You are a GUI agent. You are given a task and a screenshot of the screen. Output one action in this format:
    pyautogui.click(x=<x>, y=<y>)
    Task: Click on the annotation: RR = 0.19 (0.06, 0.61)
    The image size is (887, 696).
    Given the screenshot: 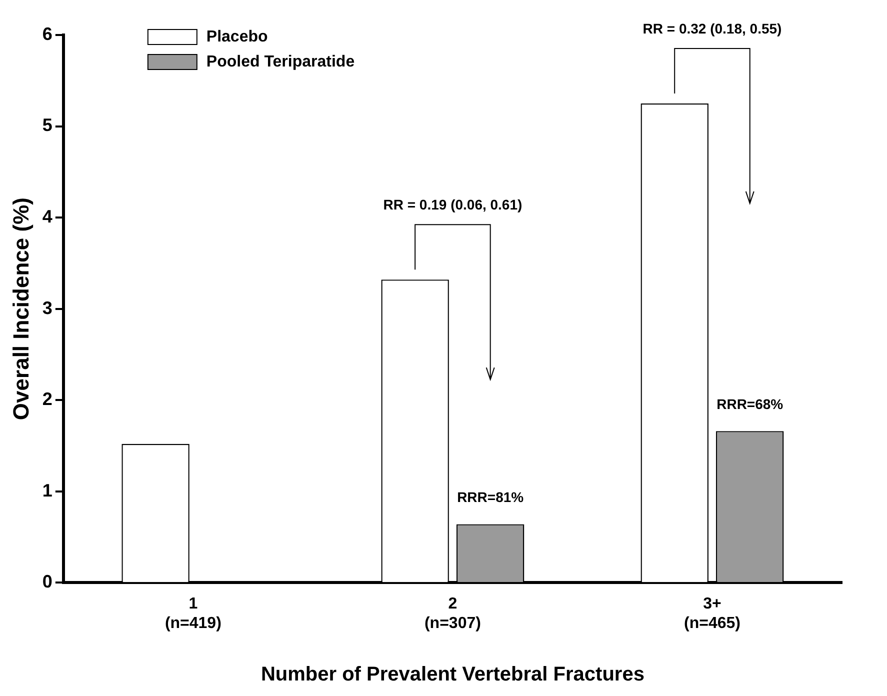 What is the action you would take?
    pyautogui.click(x=452, y=204)
    